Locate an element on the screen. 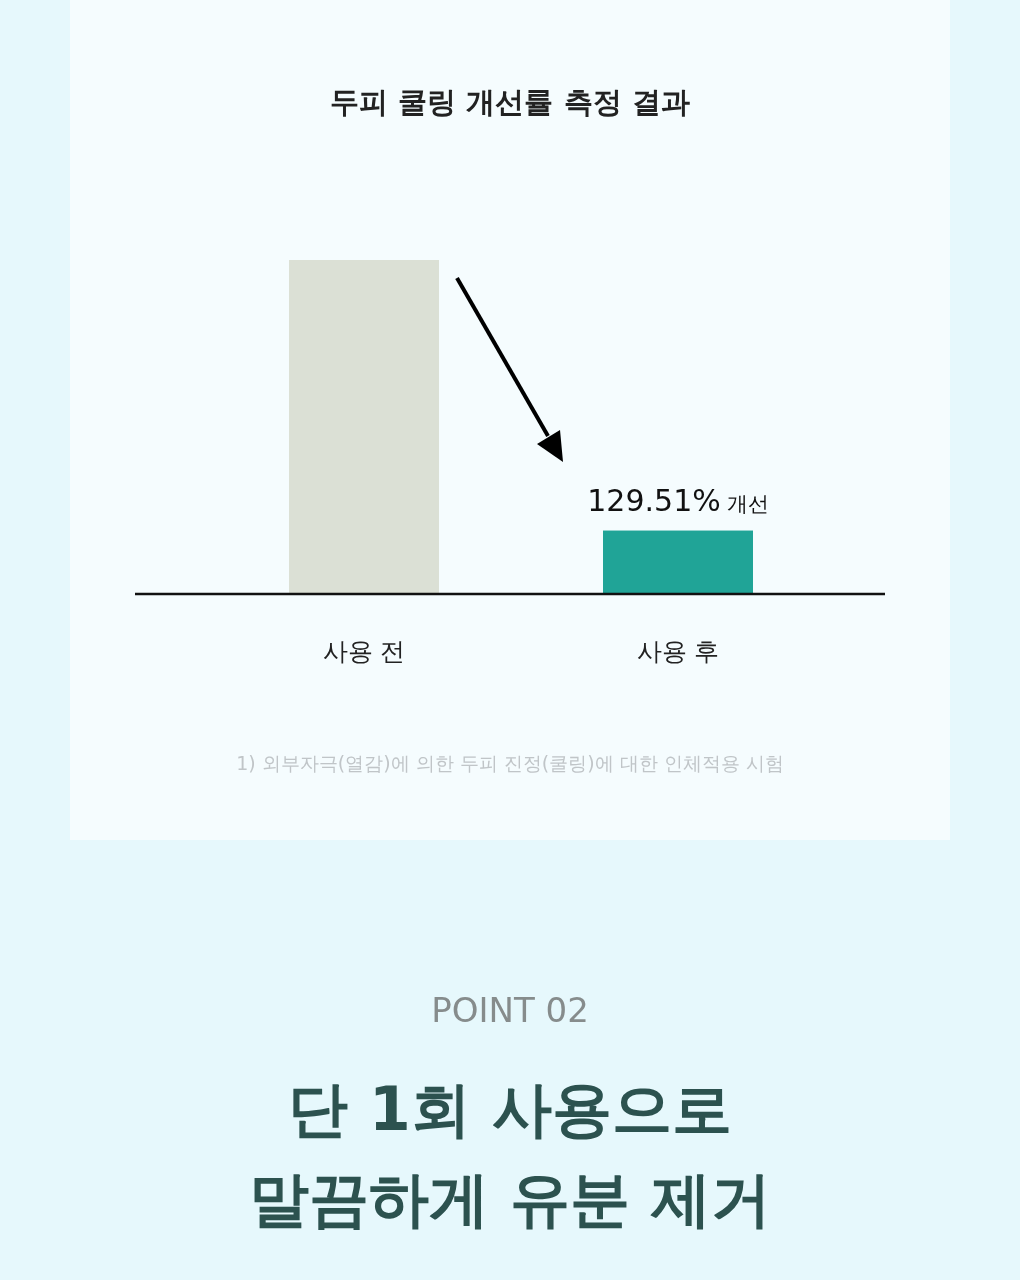 The width and height of the screenshot is (1020, 1280). annotation: POINT 02 is located at coordinates (510, 1010).